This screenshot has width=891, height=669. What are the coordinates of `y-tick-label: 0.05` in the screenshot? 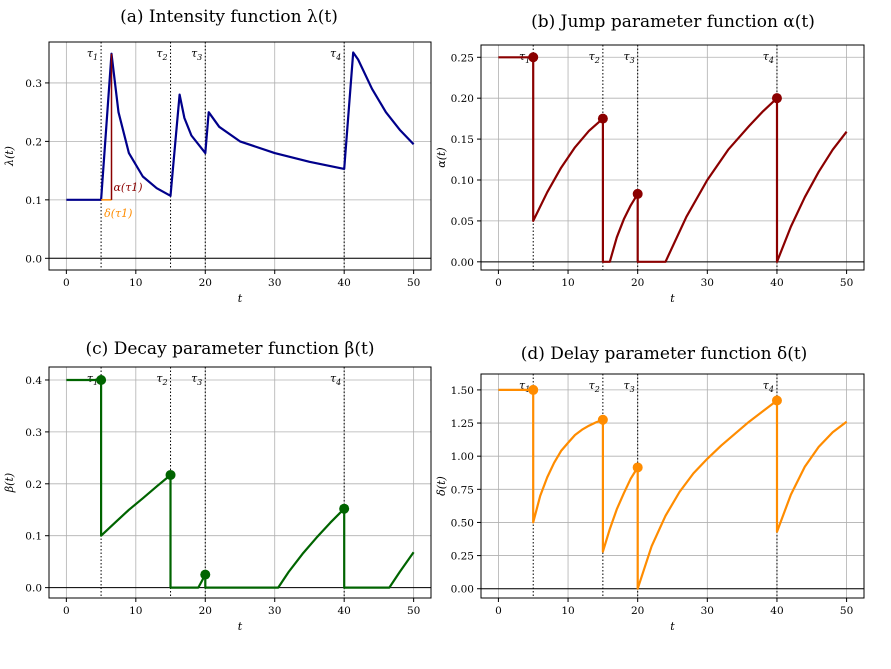 It's located at (462, 222).